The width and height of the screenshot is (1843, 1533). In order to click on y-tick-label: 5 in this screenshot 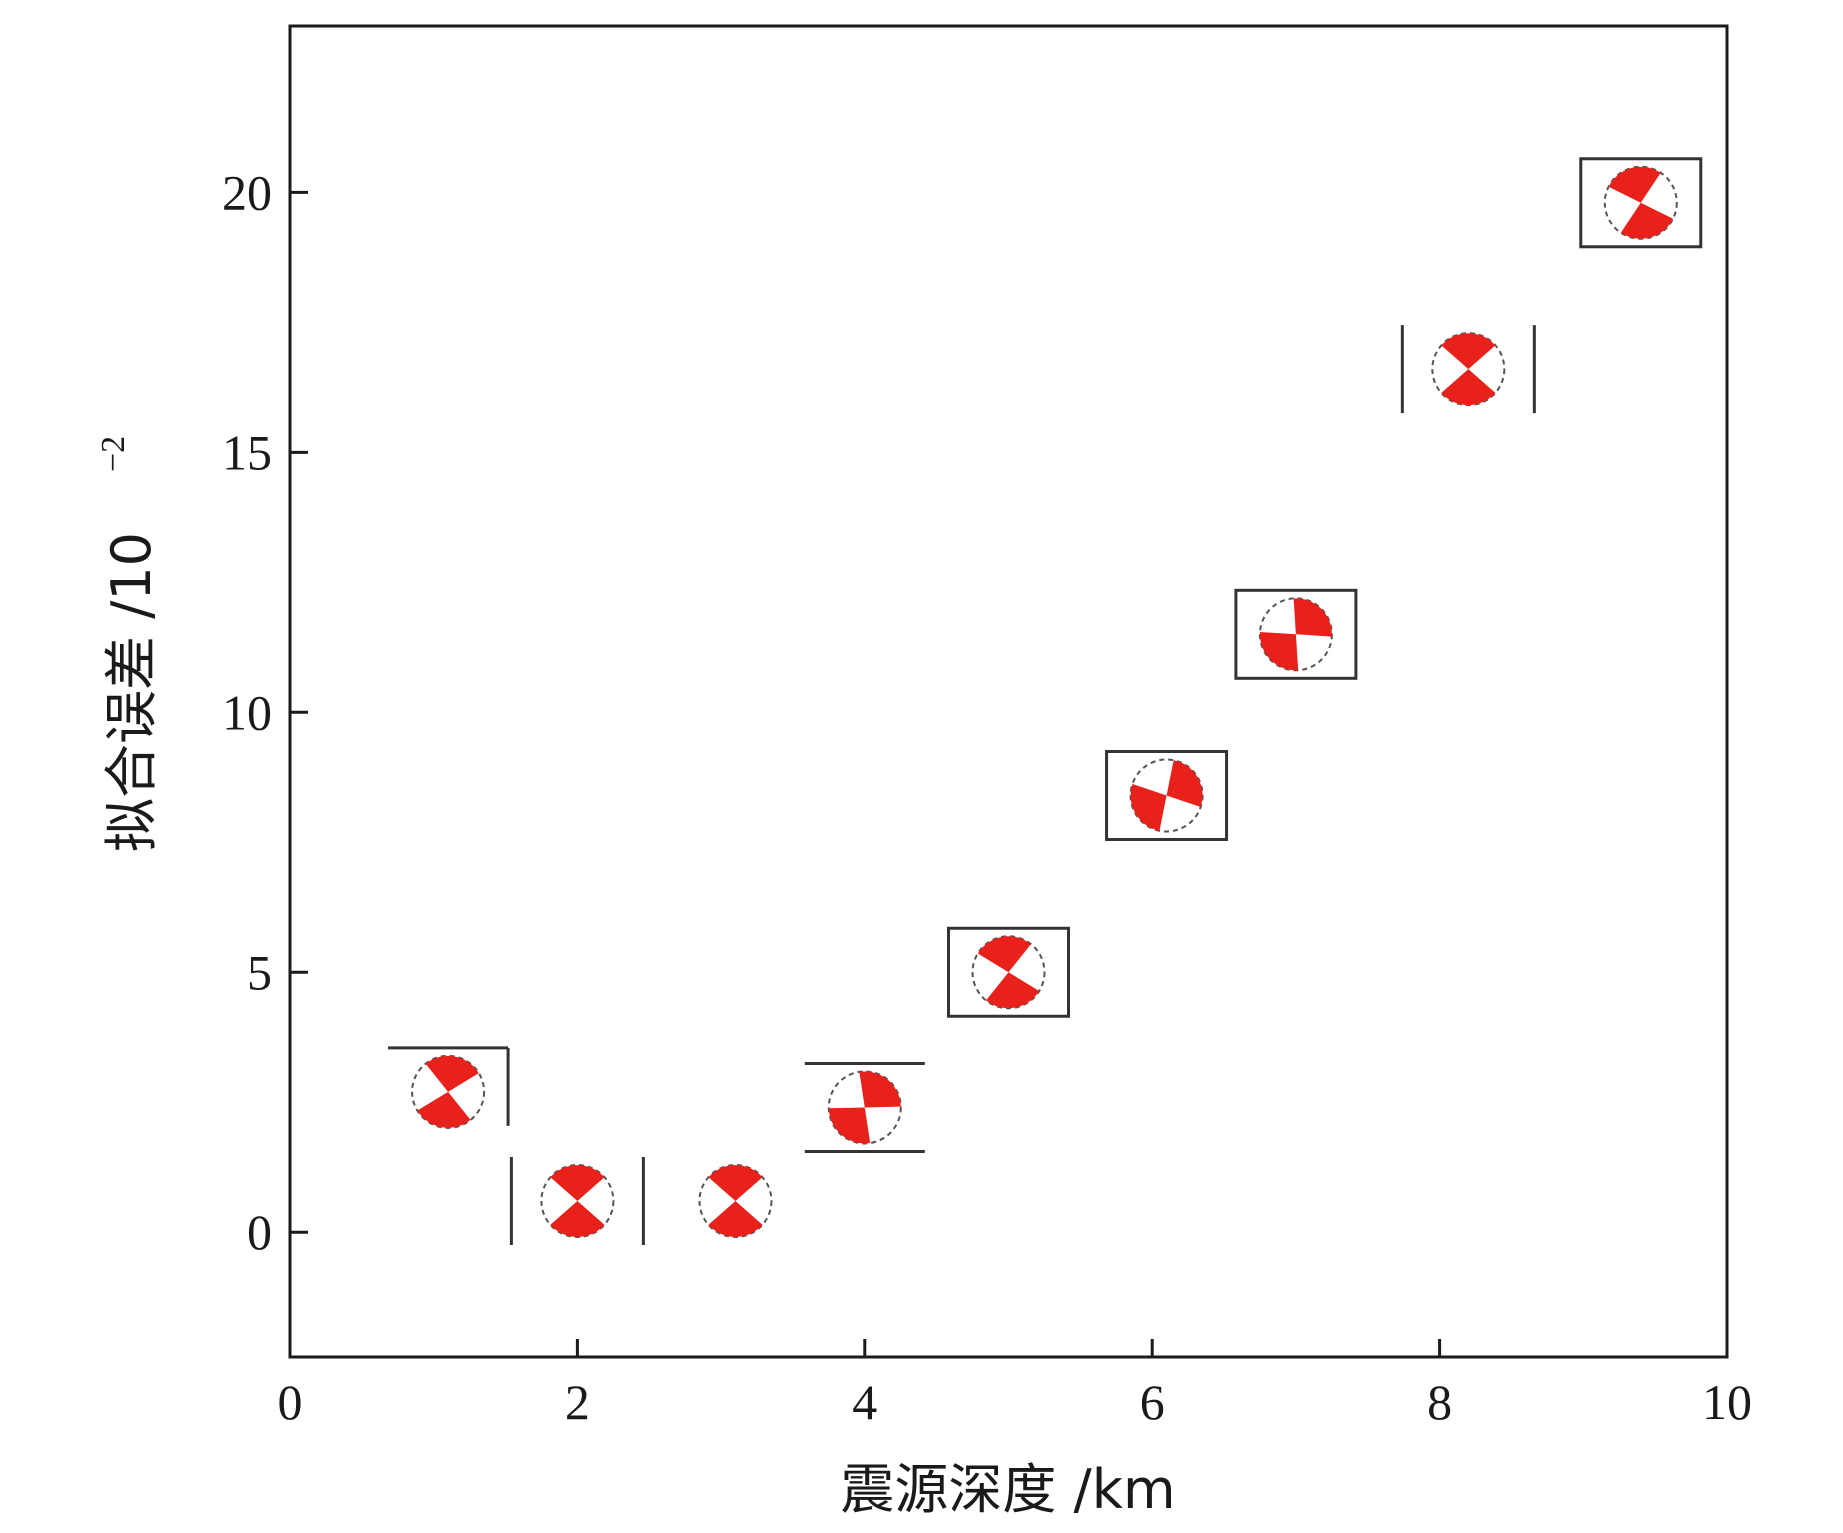, I will do `click(259, 972)`.